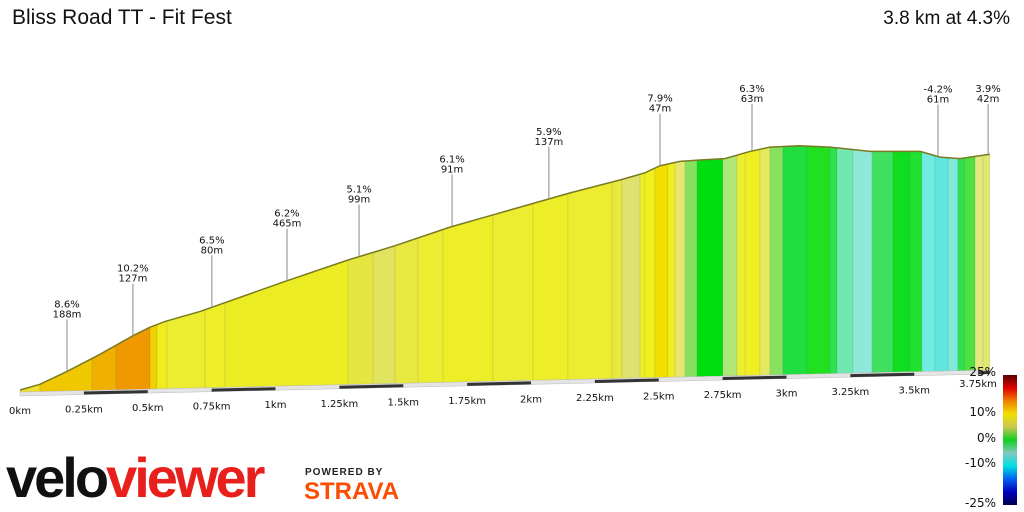 The height and width of the screenshot is (512, 1024). I want to click on annotation-gradient: 5.1%, so click(358, 190).